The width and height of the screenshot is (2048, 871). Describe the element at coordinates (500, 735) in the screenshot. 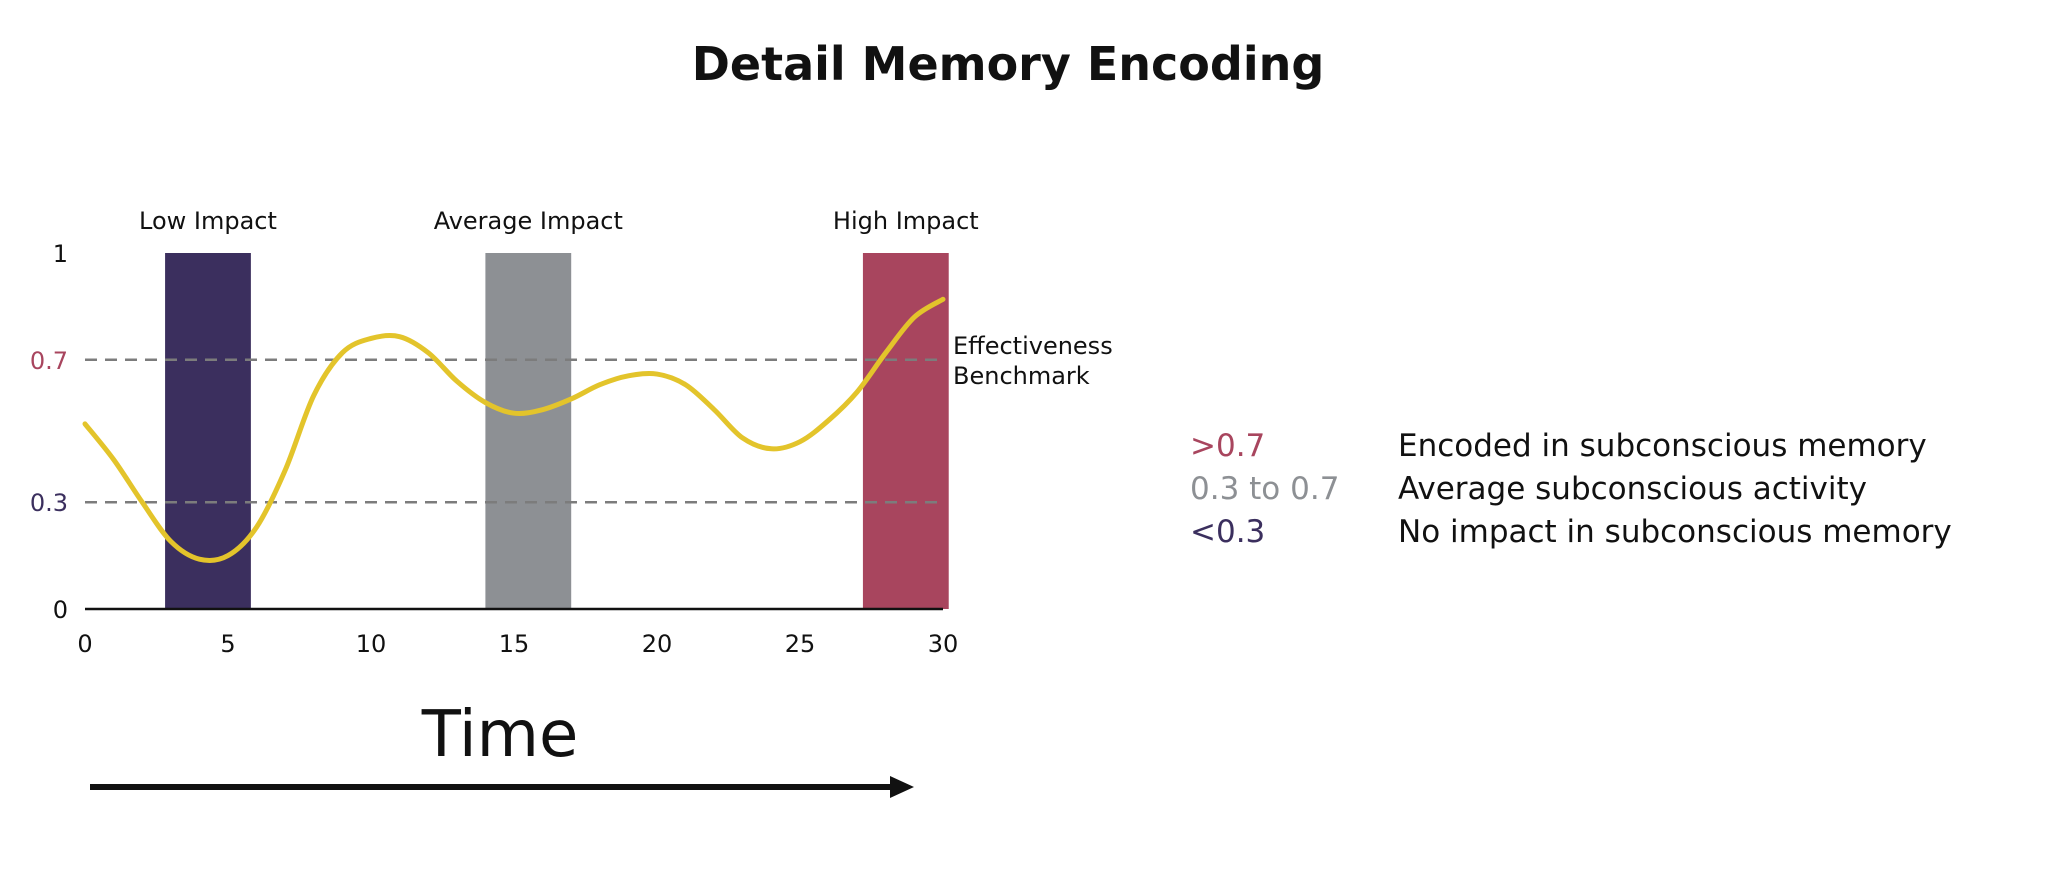

I see `x-axis-title: Time` at that location.